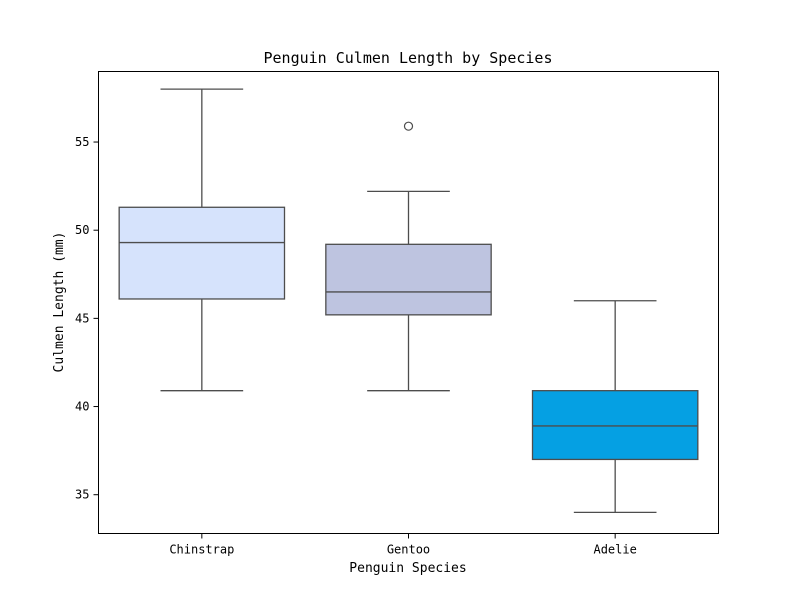 Image resolution: width=793 pixels, height=599 pixels. I want to click on y-tick-label: 40, so click(82, 407).